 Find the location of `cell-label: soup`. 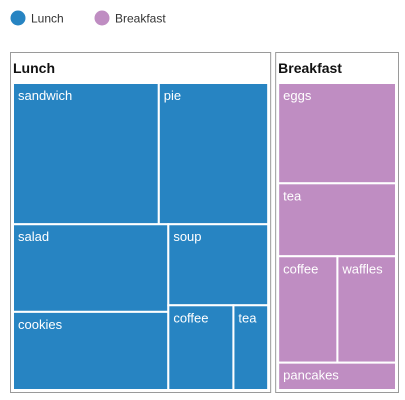

cell-label: soup is located at coordinates (187, 236).